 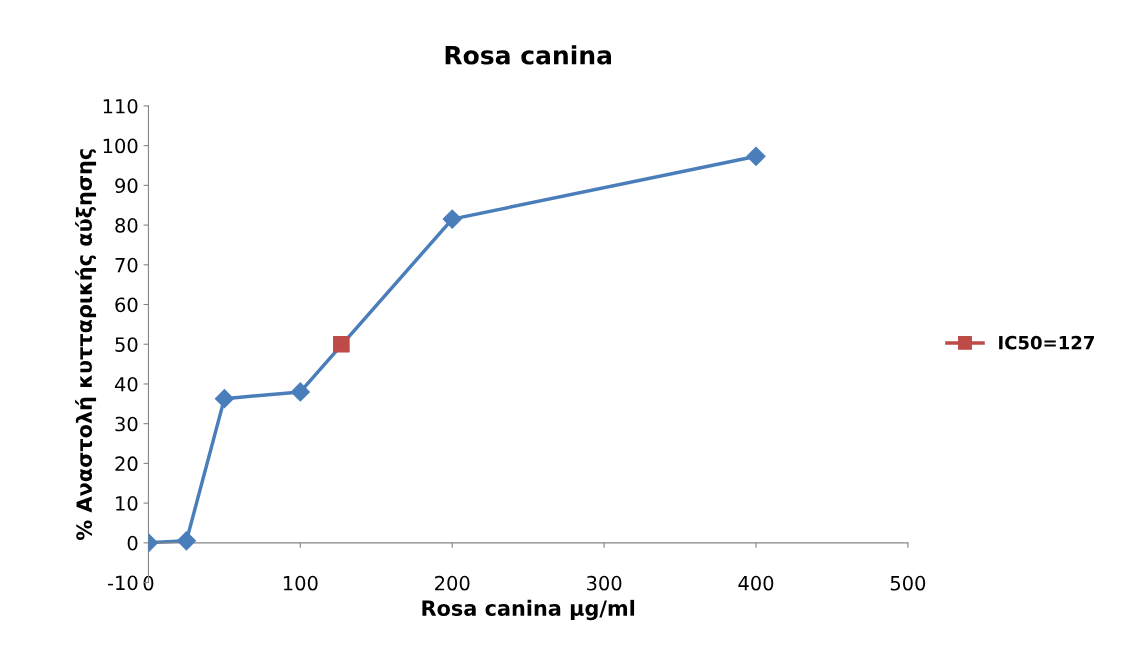 I want to click on y-tick-label: 70, so click(x=126, y=265).